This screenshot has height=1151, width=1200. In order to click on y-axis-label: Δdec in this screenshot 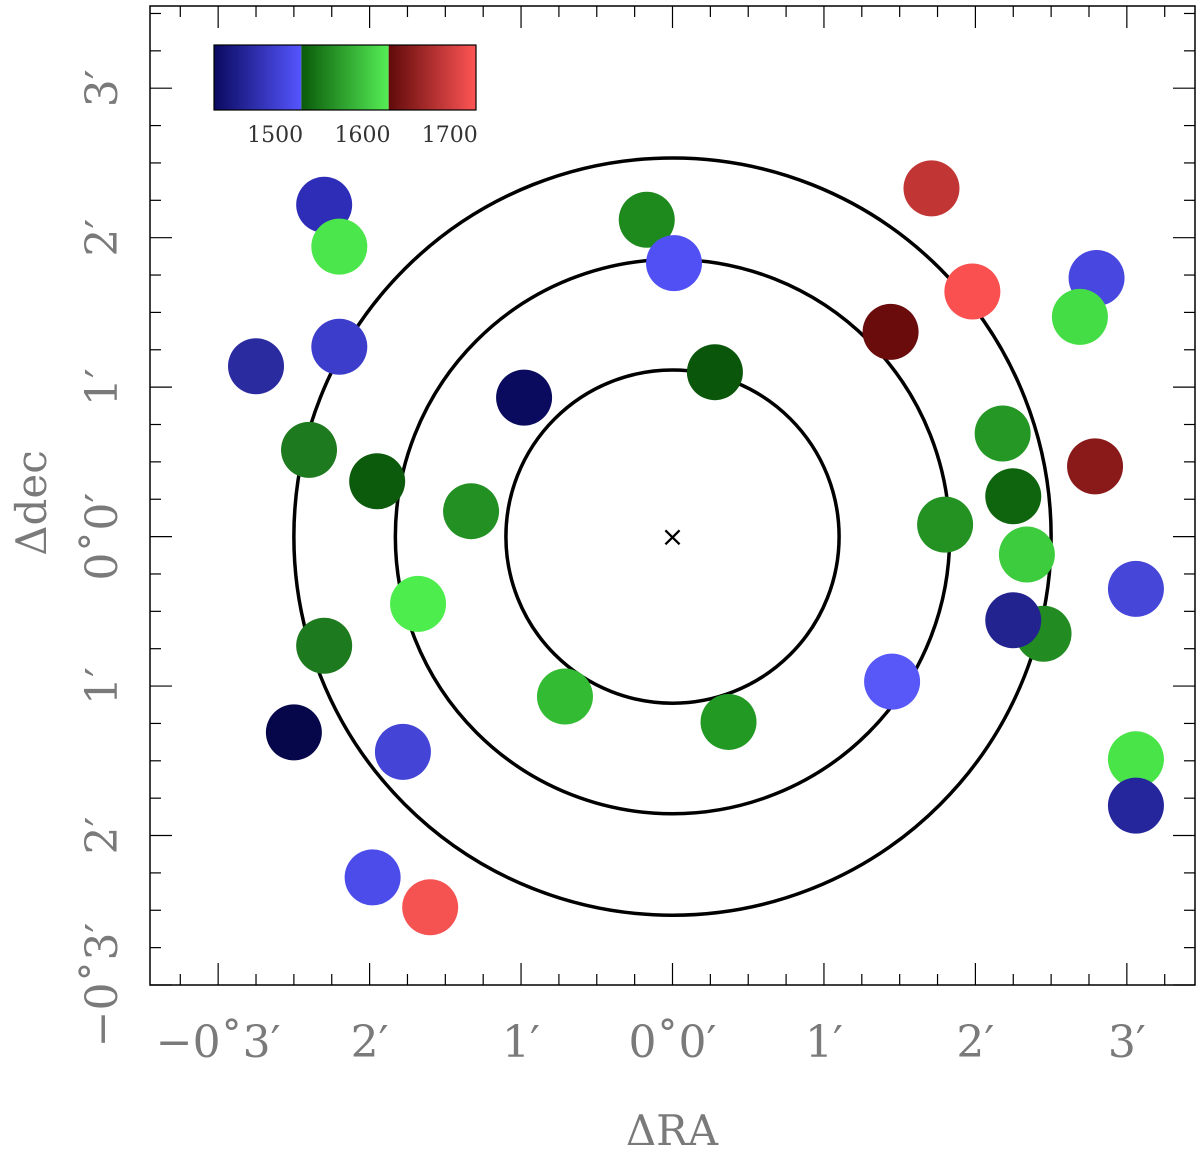, I will do `click(31, 503)`.